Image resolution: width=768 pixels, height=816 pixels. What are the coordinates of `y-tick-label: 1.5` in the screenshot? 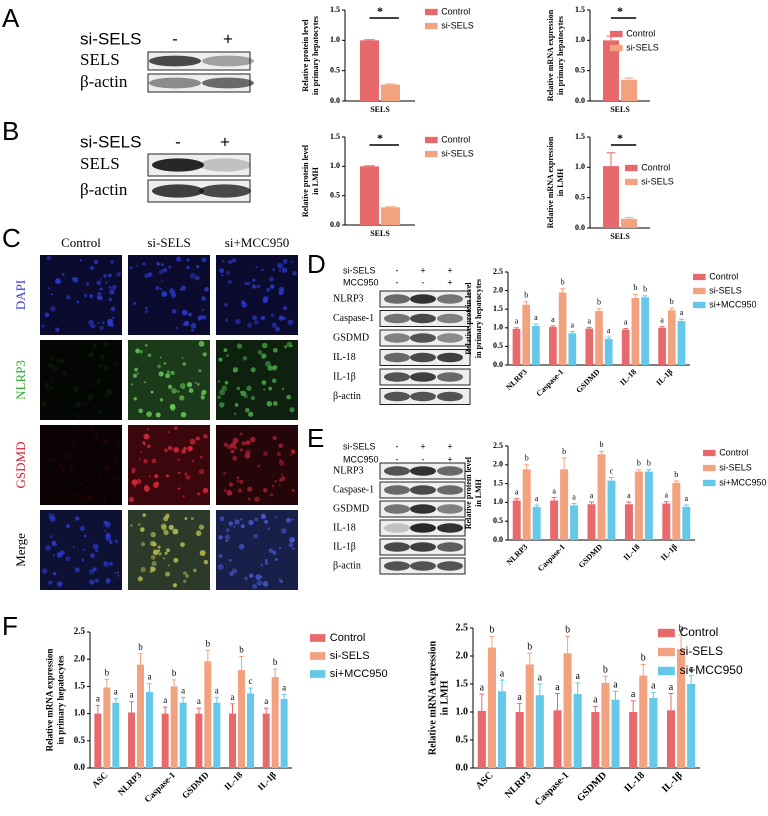 It's located at (335, 9).